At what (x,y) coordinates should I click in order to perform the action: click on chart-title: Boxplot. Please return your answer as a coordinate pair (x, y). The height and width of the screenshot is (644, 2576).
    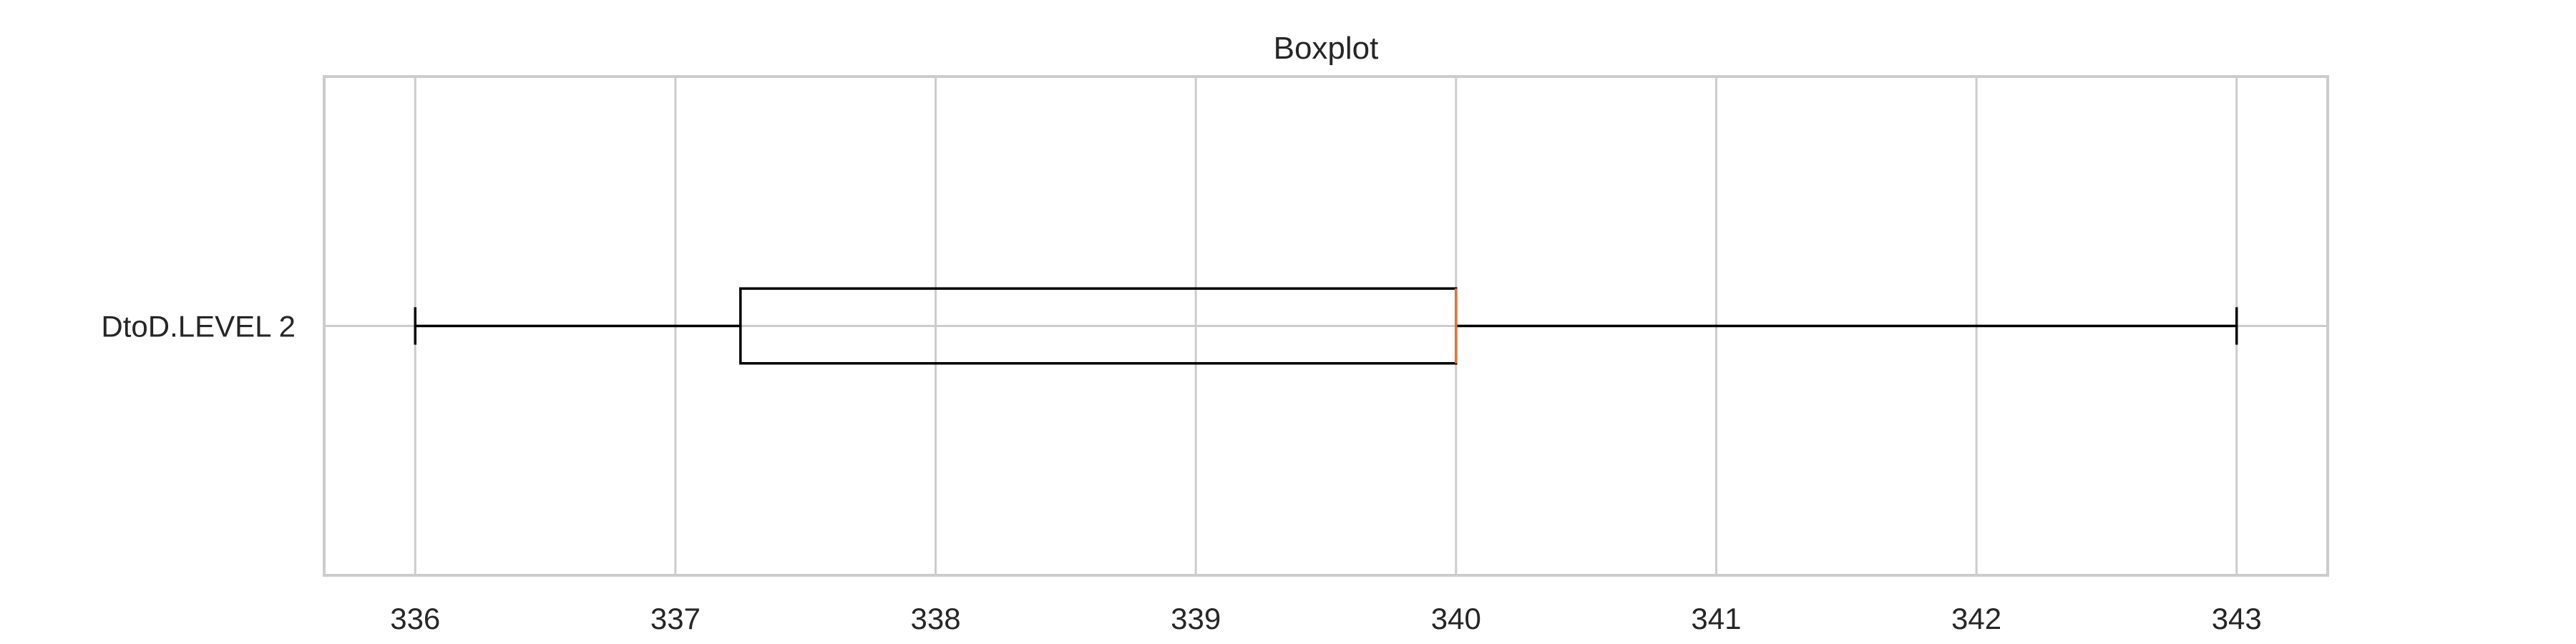
    Looking at the image, I should click on (1326, 48).